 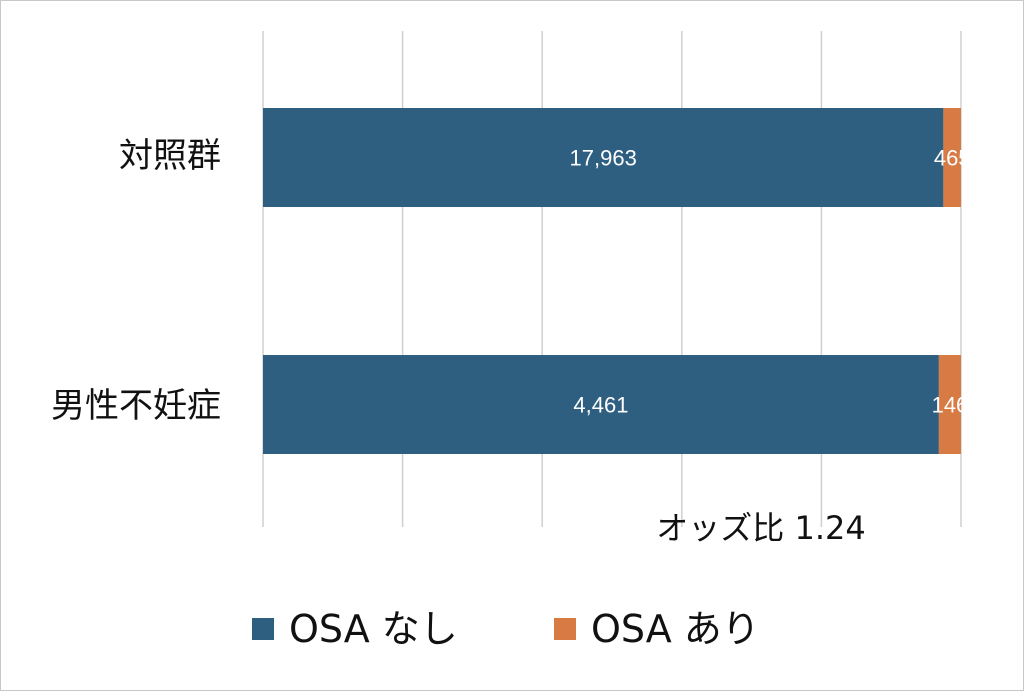 What do you see at coordinates (760, 528) in the screenshot?
I see `odds-ratio-annotation: オッズ比 1.24` at bounding box center [760, 528].